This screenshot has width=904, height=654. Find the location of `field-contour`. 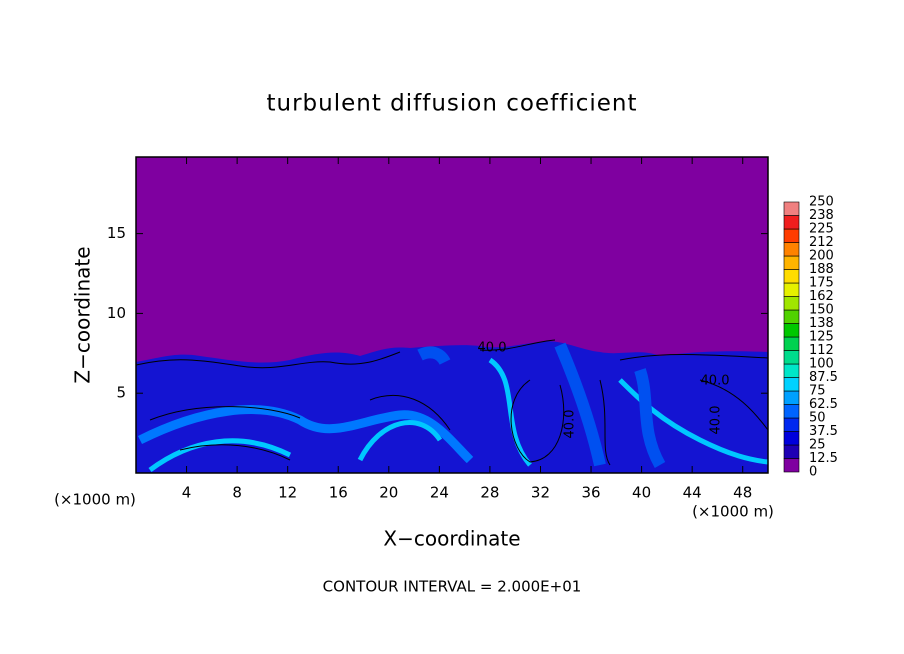

field-contour is located at coordinates (452, 402).